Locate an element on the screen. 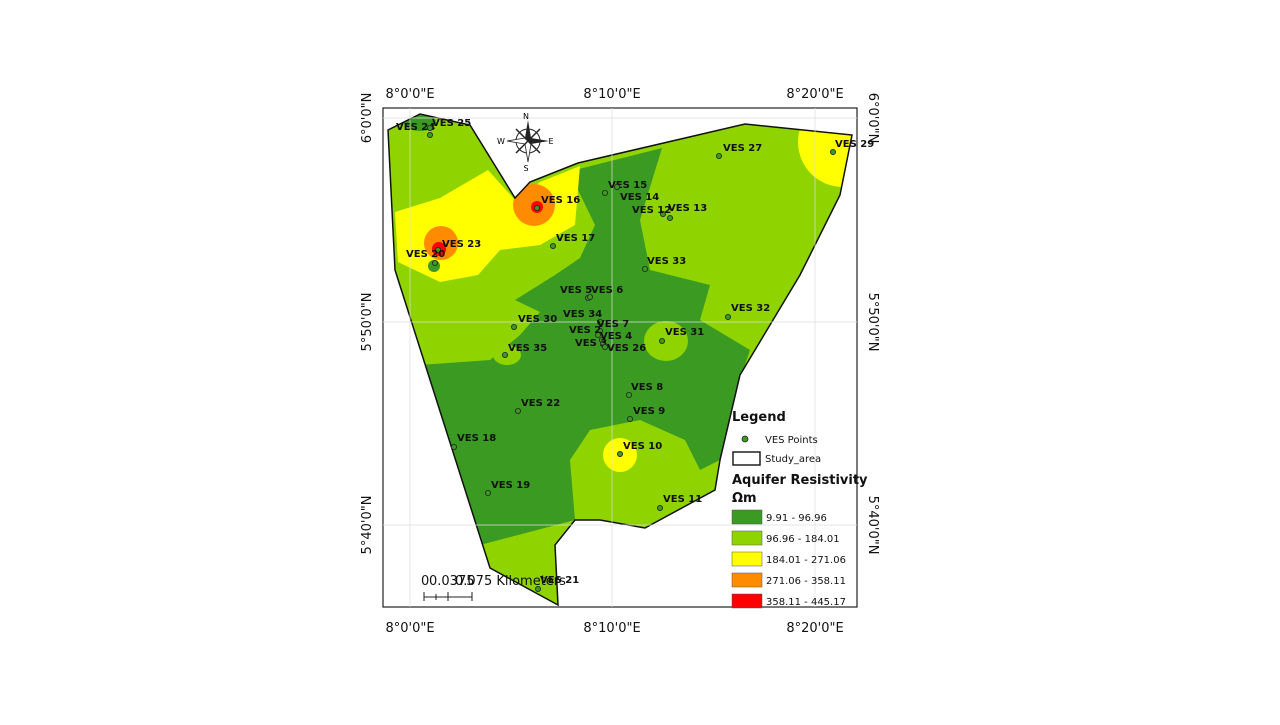 This screenshot has width=1280, height=725. ves-label: VES 31 is located at coordinates (684, 332).